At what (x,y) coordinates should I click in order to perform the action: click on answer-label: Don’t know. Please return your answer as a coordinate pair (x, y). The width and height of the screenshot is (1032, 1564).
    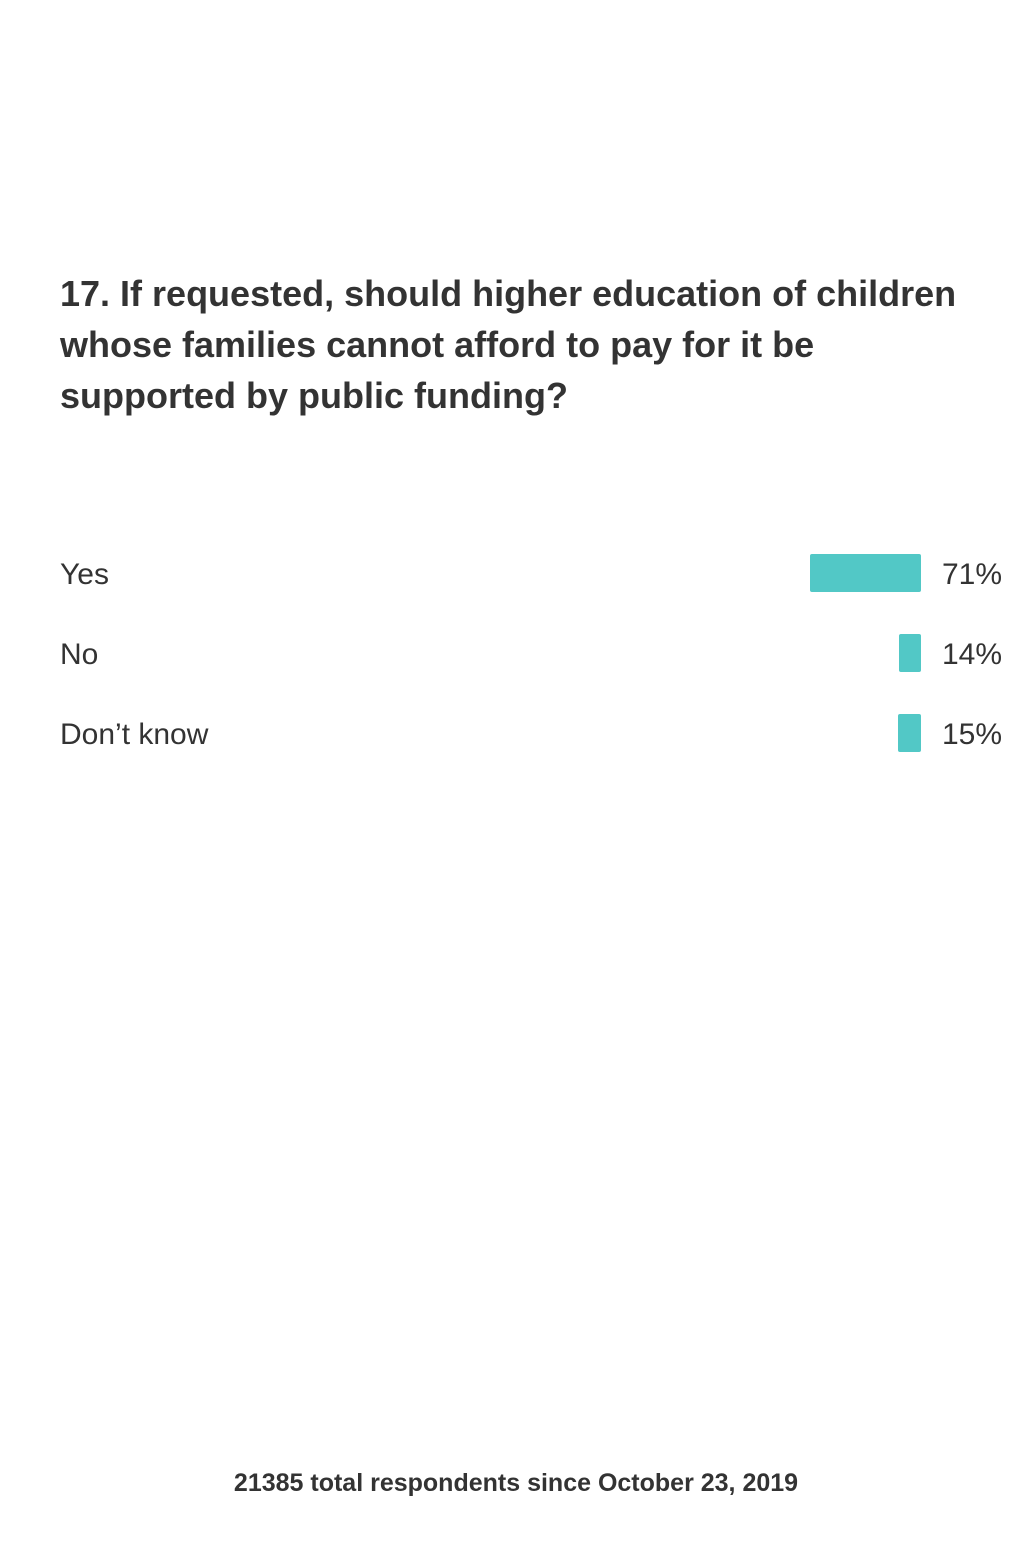
    Looking at the image, I should click on (134, 734).